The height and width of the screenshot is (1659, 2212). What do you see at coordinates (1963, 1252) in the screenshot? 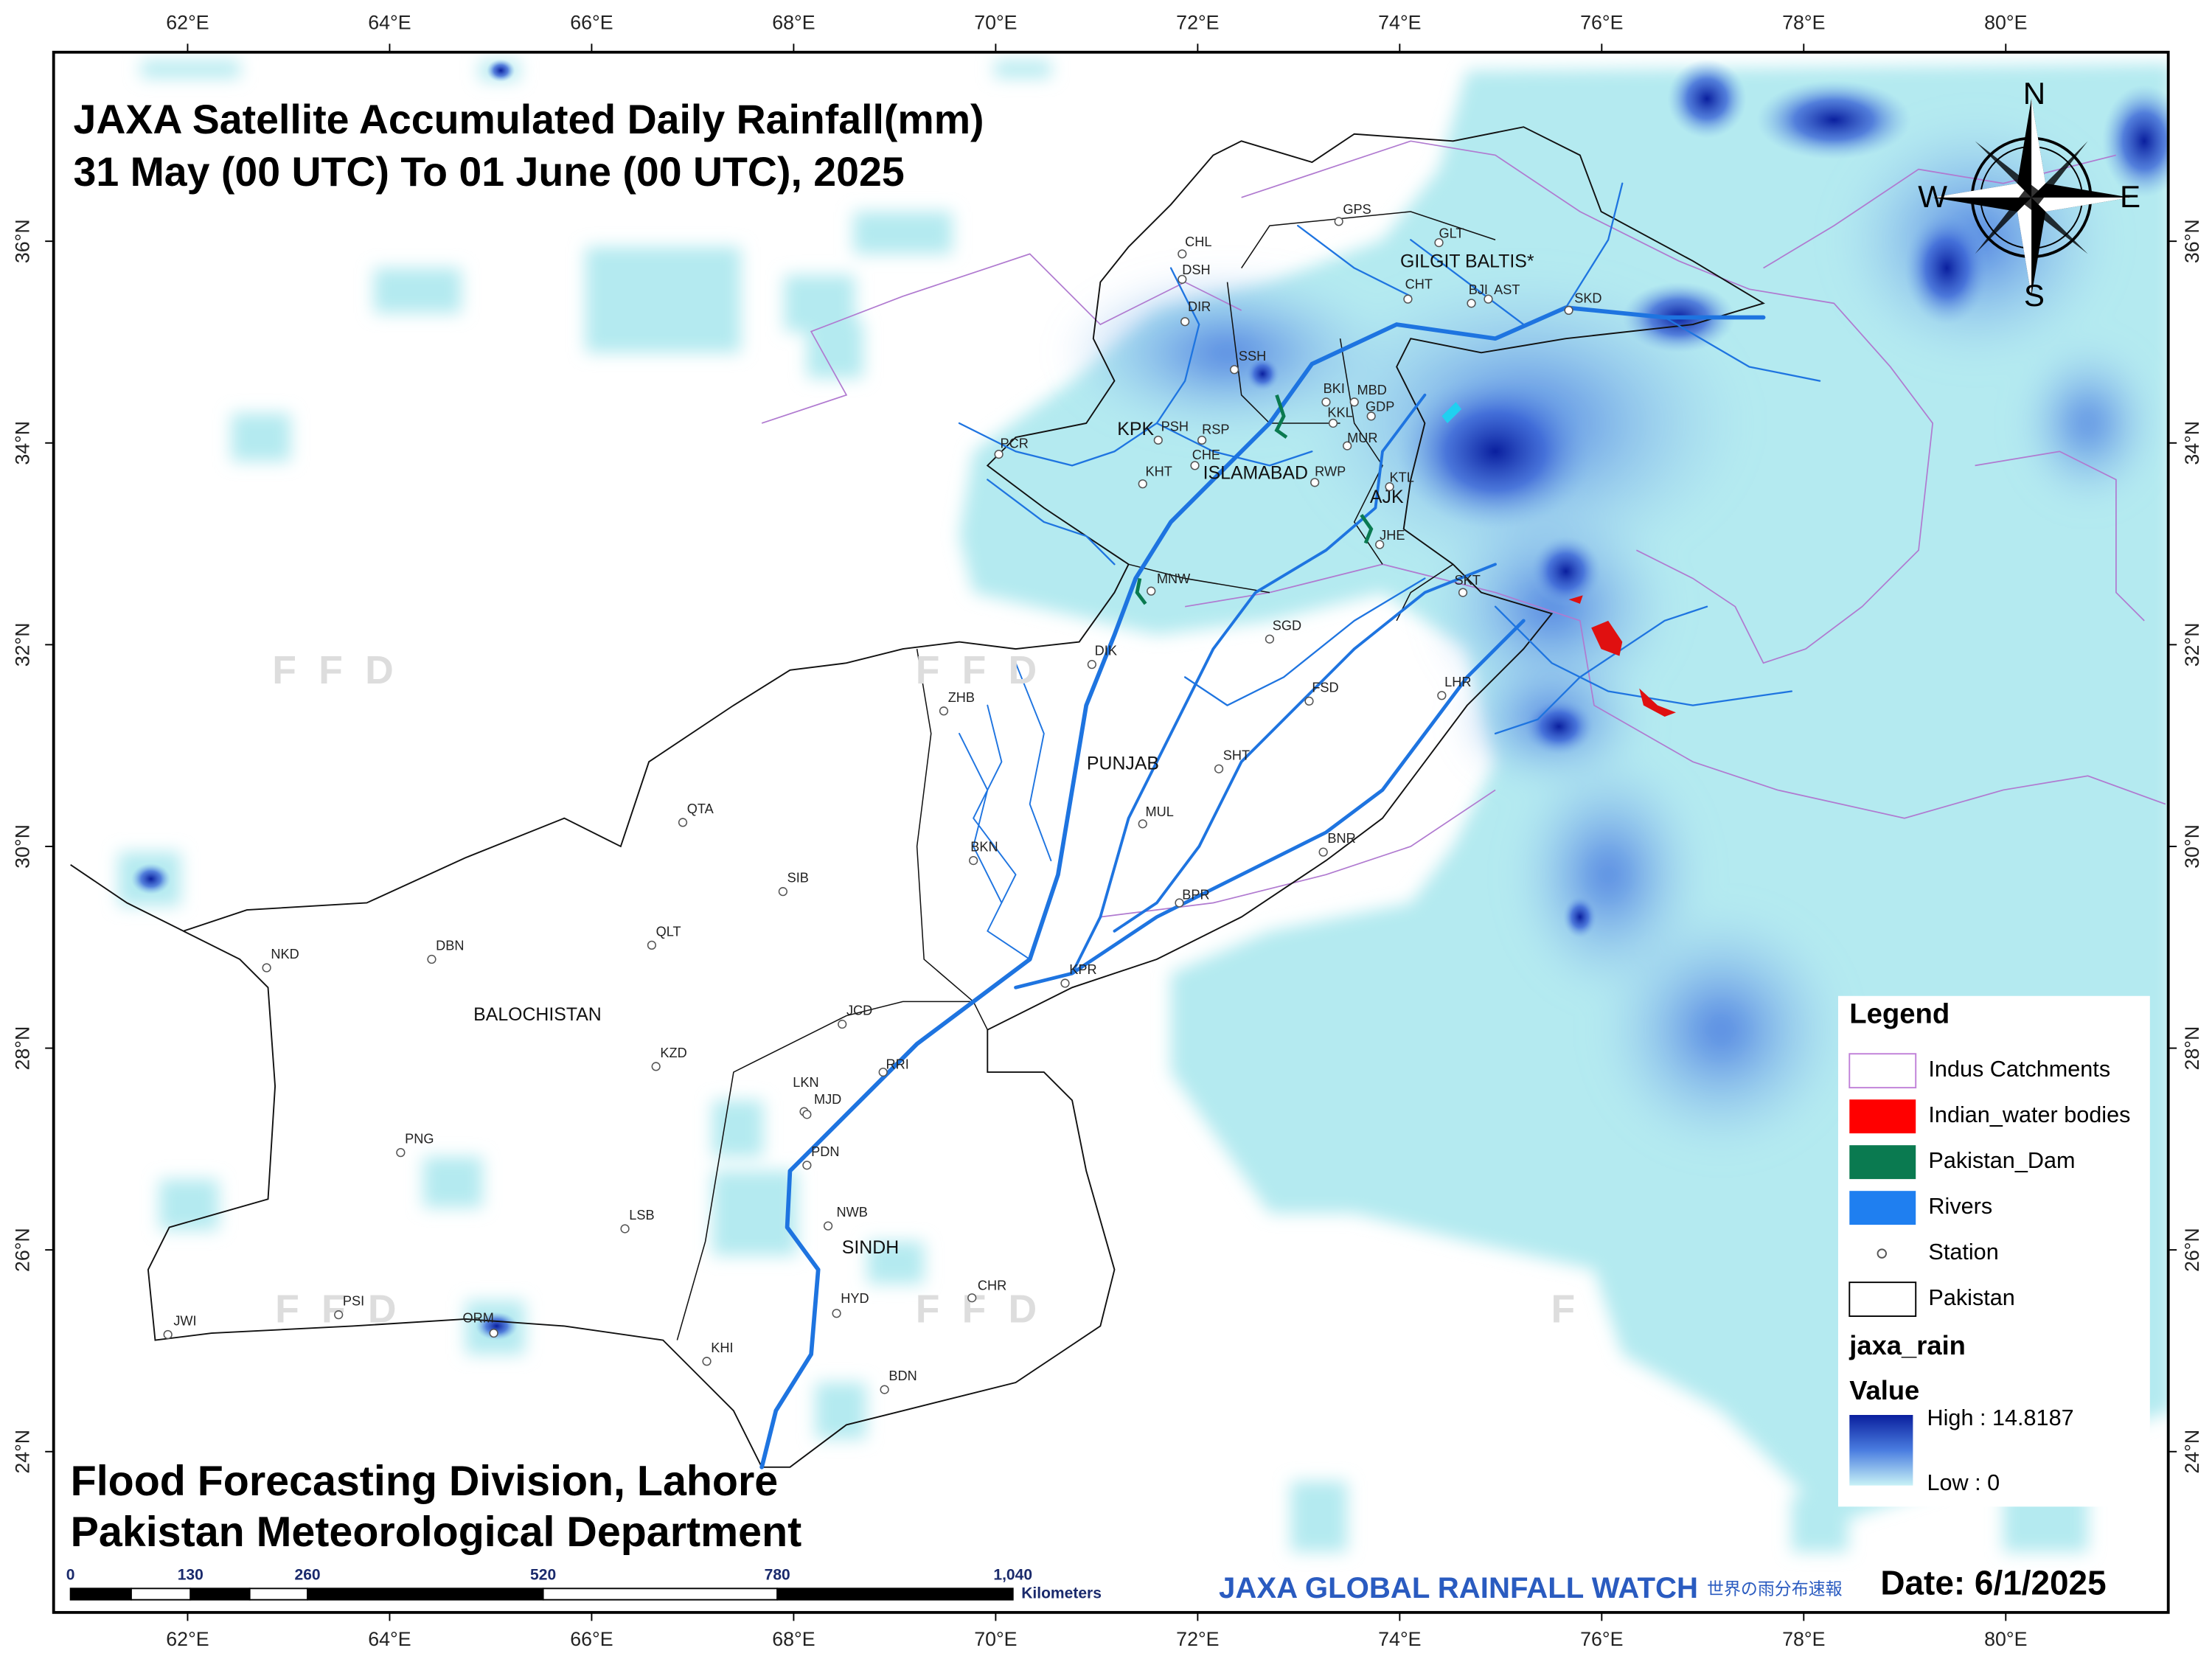
I see `legend-item: Station` at bounding box center [1963, 1252].